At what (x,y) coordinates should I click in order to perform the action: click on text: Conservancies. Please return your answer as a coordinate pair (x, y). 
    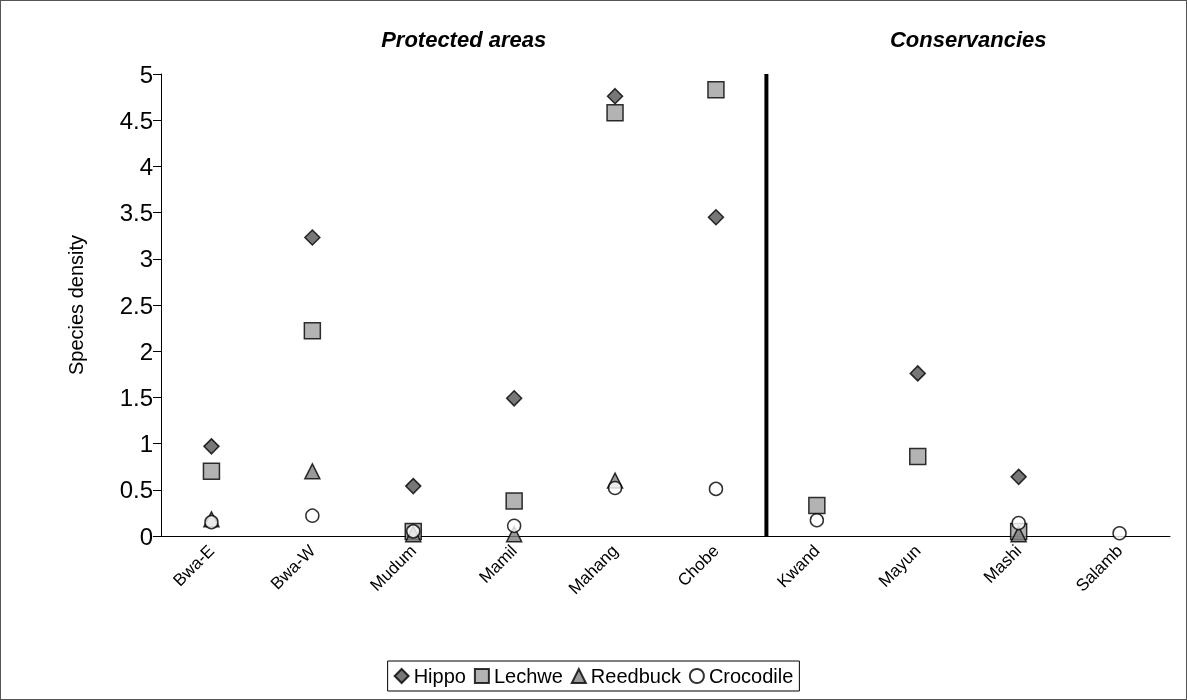
    Looking at the image, I should click on (968, 39).